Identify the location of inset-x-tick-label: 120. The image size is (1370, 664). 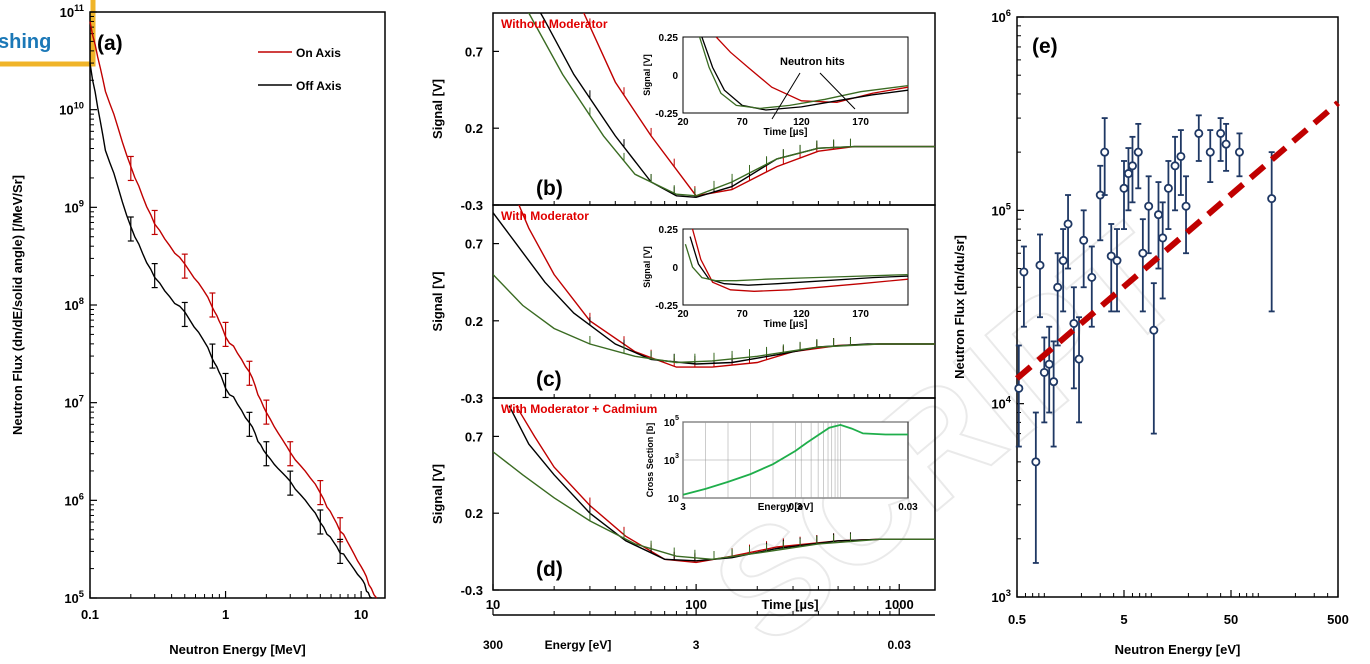
(801, 122).